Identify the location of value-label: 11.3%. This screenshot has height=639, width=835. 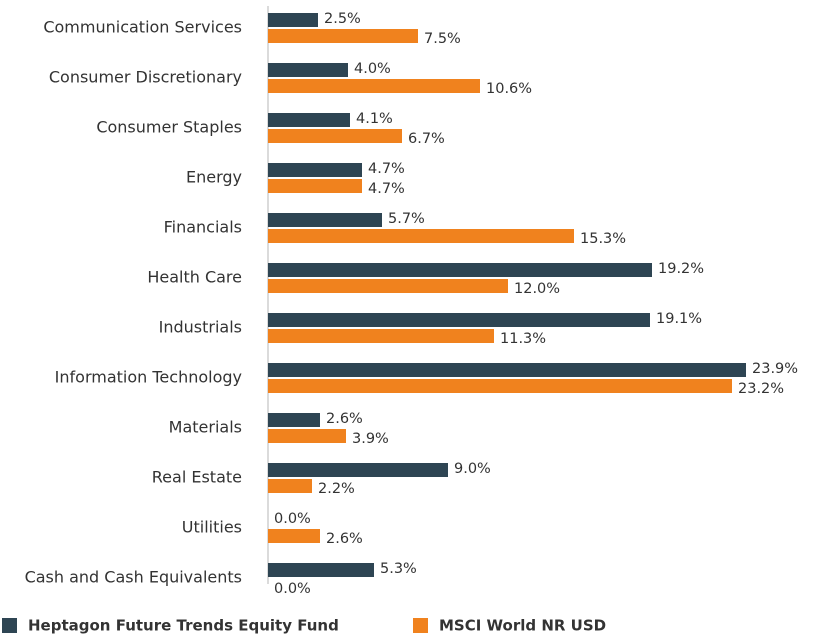
(523, 339).